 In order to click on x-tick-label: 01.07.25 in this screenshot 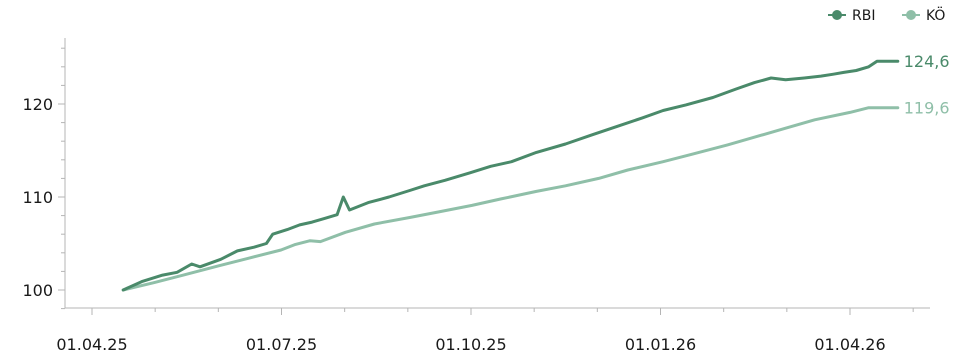, I will do `click(281, 344)`.